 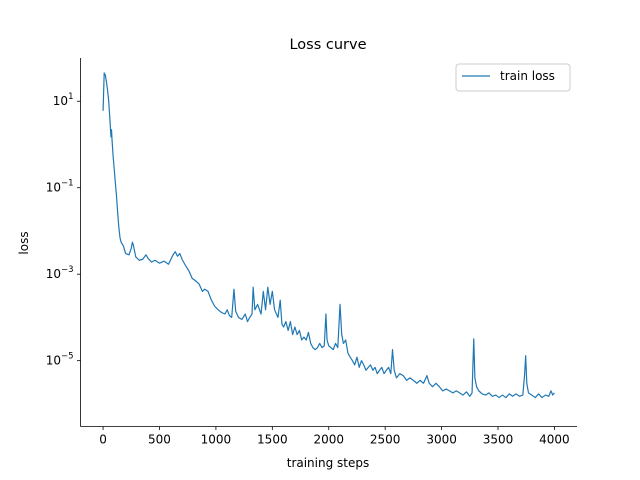 I want to click on x-ticks: 0 500 1000 1500 2000 2500 3000 3500 4000, so click(x=334, y=436).